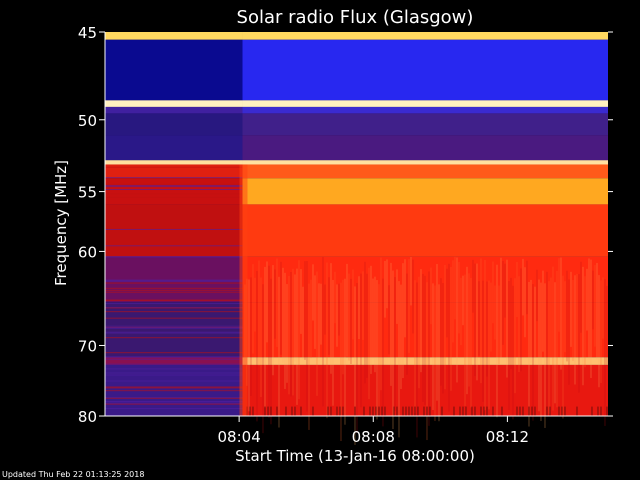  Describe the element at coordinates (61, 223) in the screenshot. I see `y-axis-label: Frequency [MHz]` at that location.